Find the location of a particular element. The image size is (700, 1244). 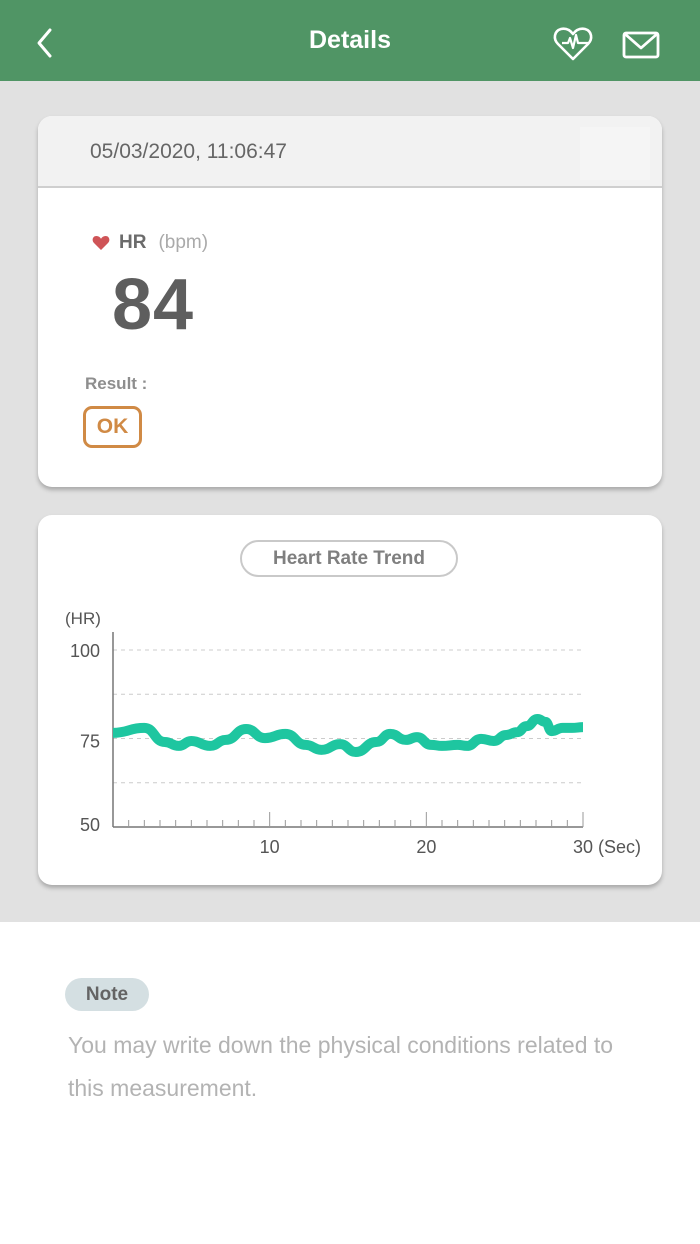

heart-icon is located at coordinates (101, 243).